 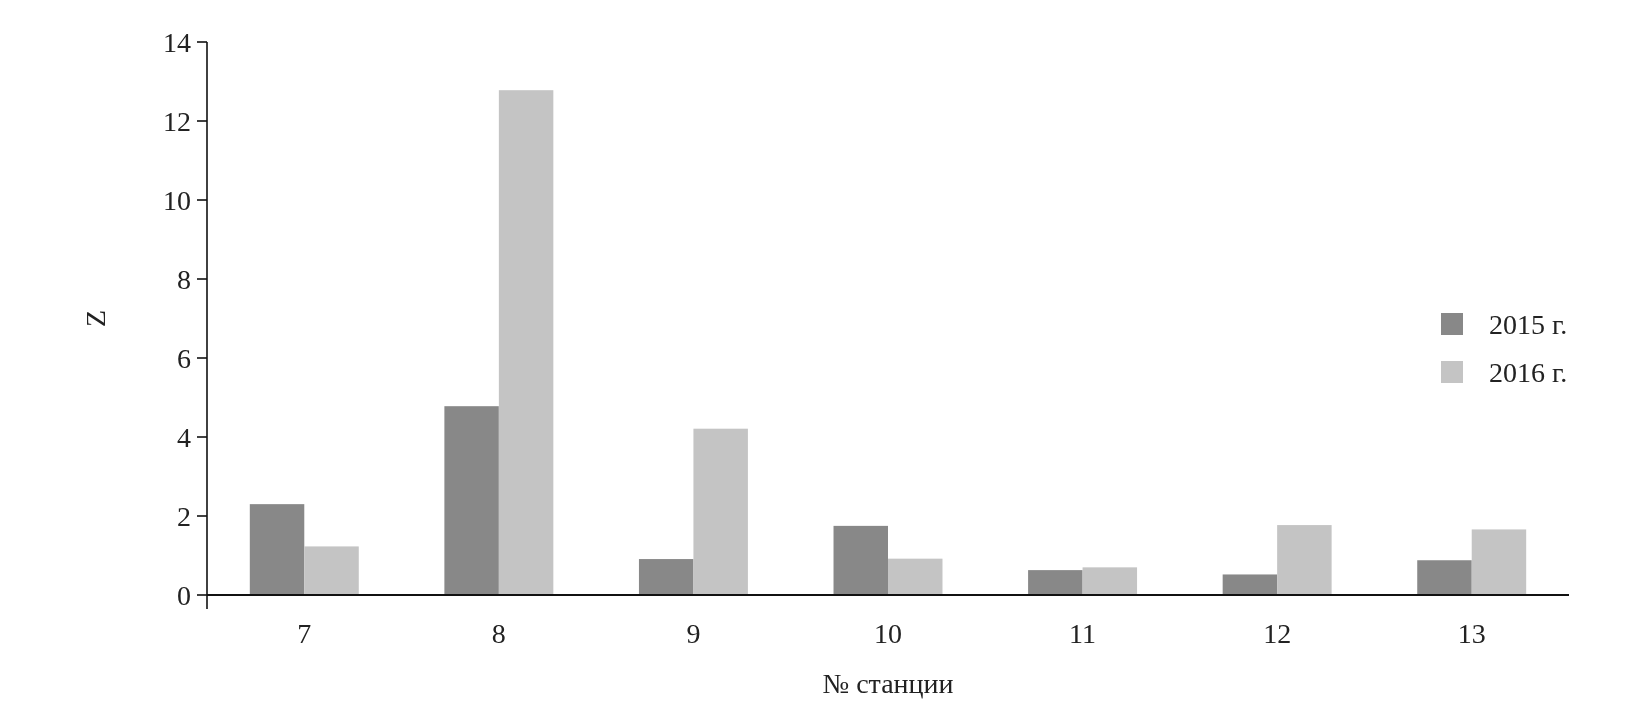 I want to click on x-tick-label: 13, so click(x=1471, y=633).